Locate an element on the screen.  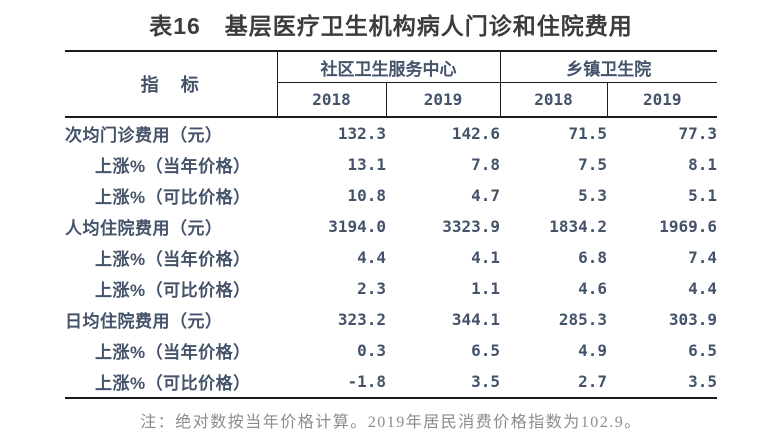
cell-value: 1969.6 is located at coordinates (688, 226).